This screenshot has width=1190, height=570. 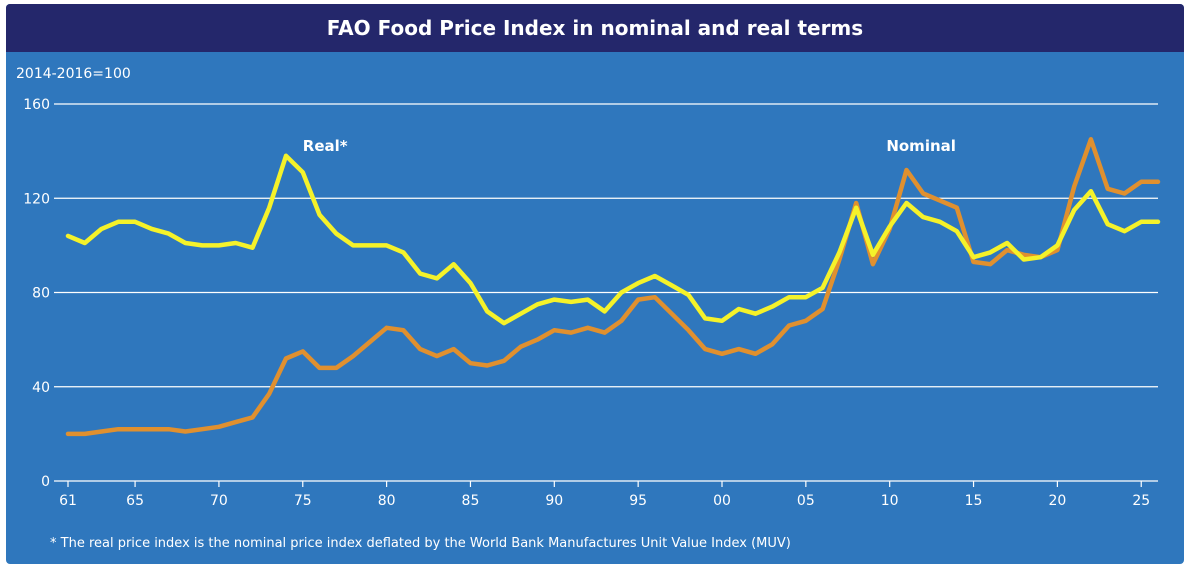 I want to click on series-label-nominal: Nominal, so click(x=921, y=146).